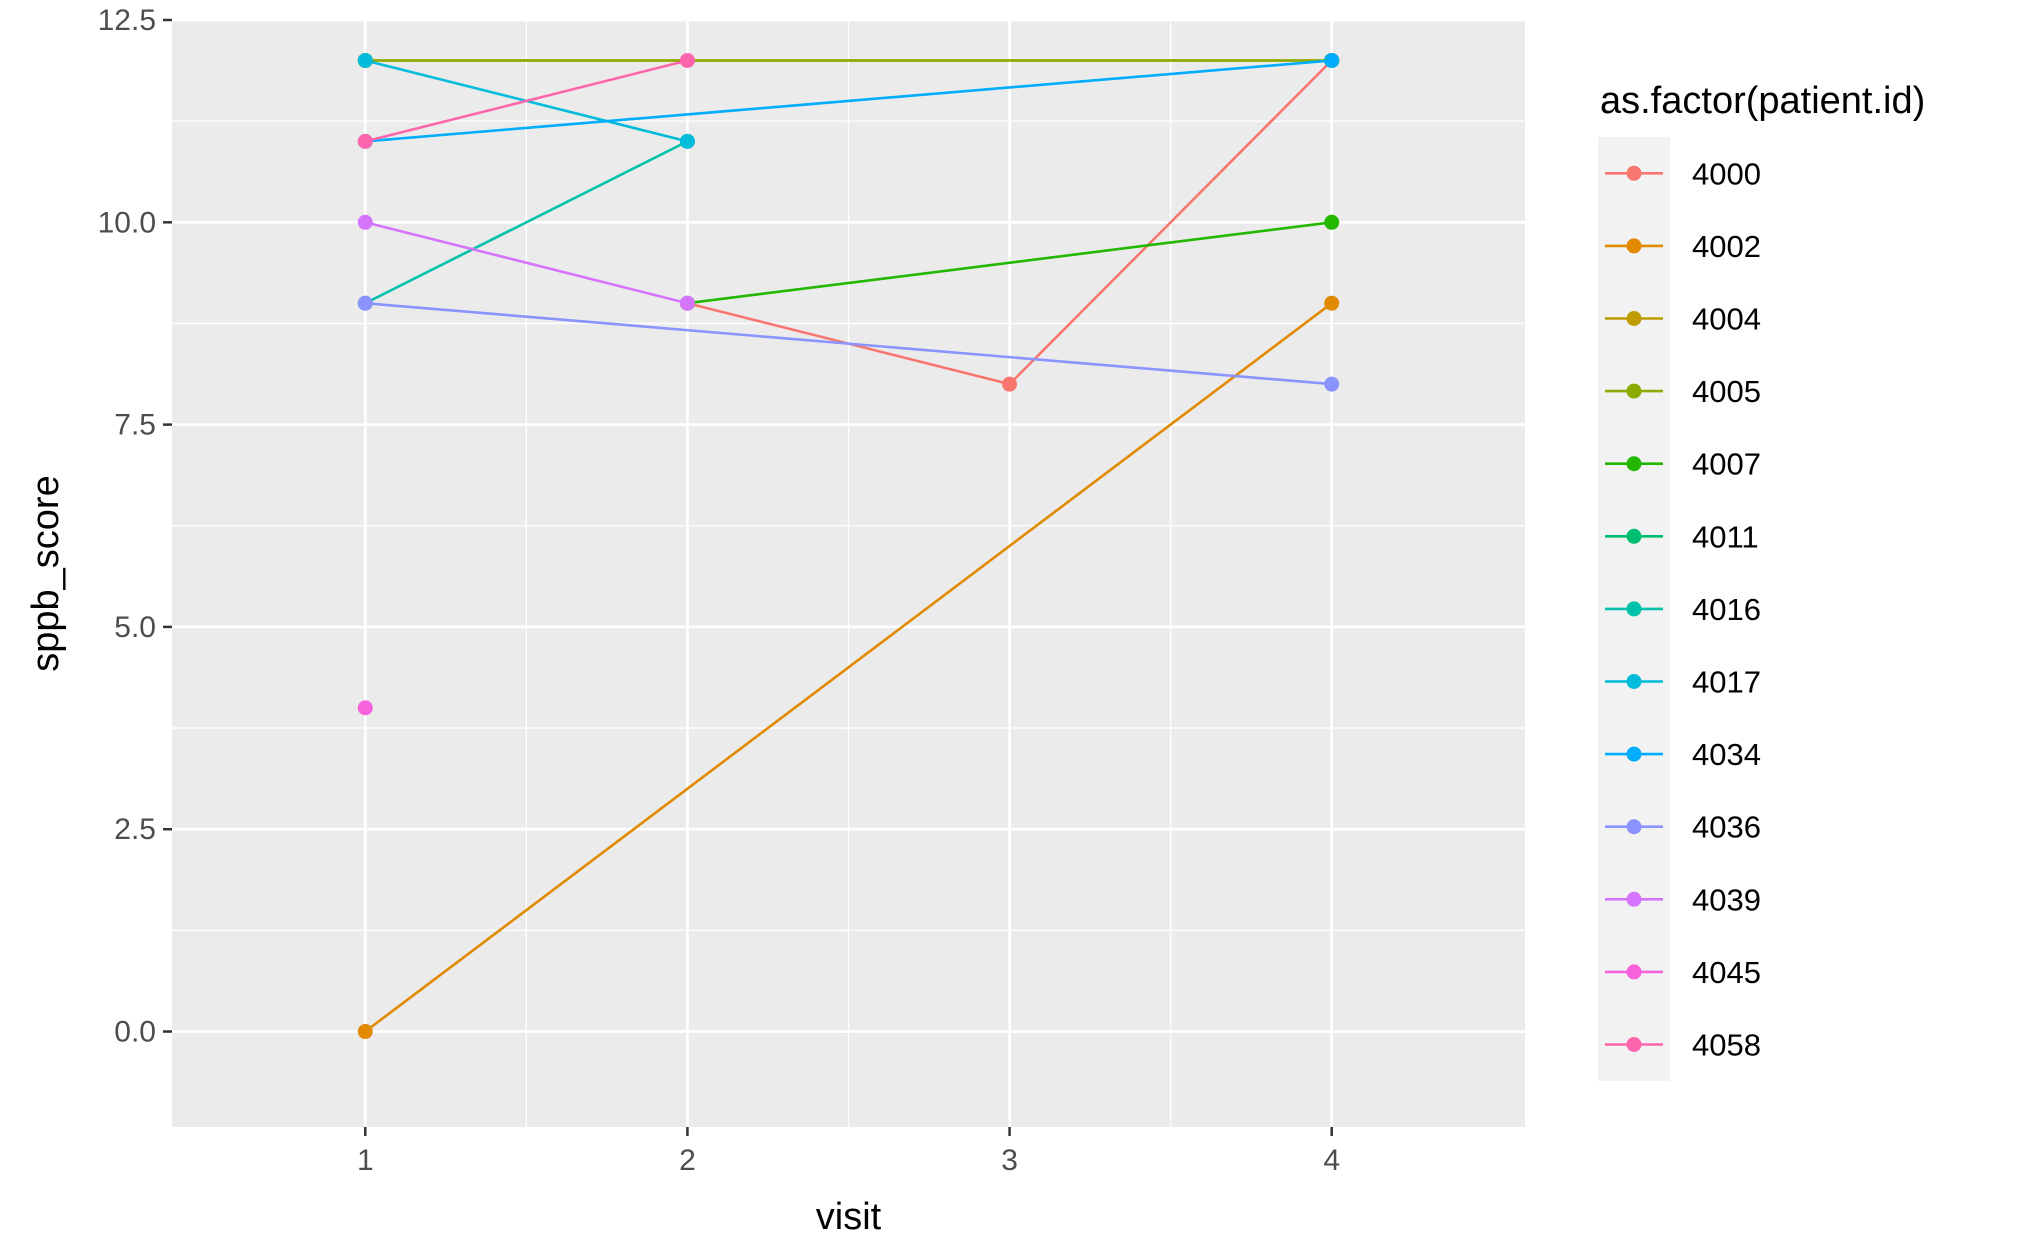 The height and width of the screenshot is (1253, 2028). I want to click on legend-label: 4011, so click(1725, 536).